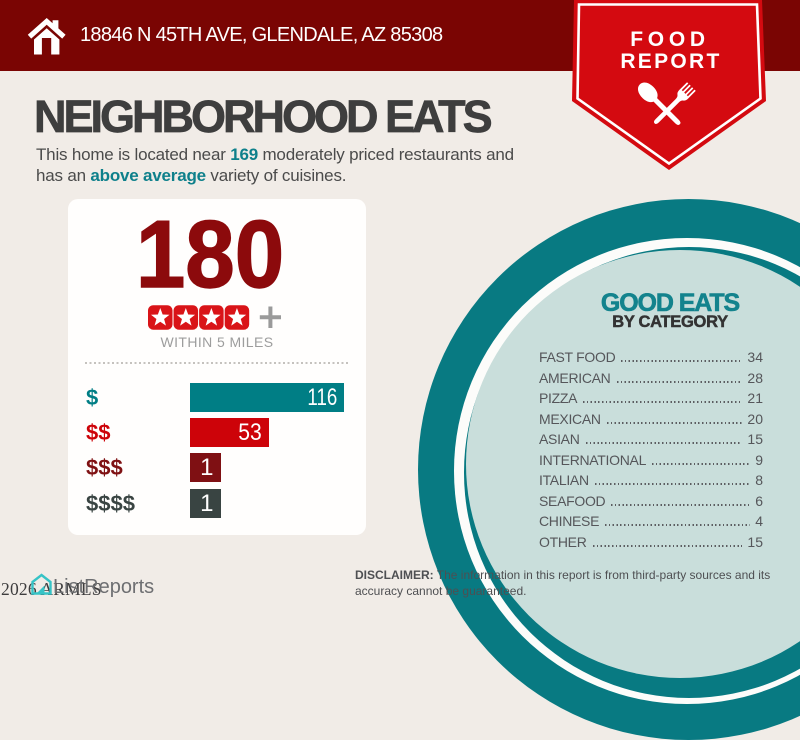  Describe the element at coordinates (670, 61) in the screenshot. I see `svg-text: REPORT` at that location.